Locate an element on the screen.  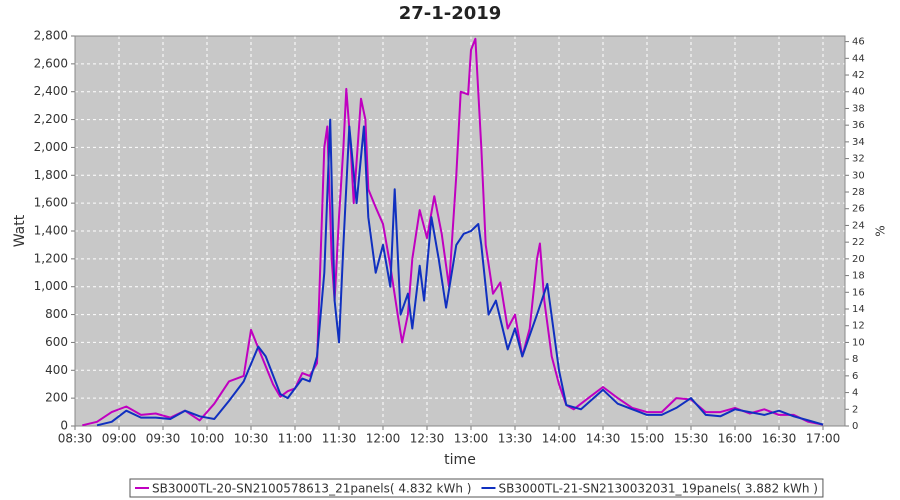
y2-tick-label: 4 is located at coordinates (855, 393).